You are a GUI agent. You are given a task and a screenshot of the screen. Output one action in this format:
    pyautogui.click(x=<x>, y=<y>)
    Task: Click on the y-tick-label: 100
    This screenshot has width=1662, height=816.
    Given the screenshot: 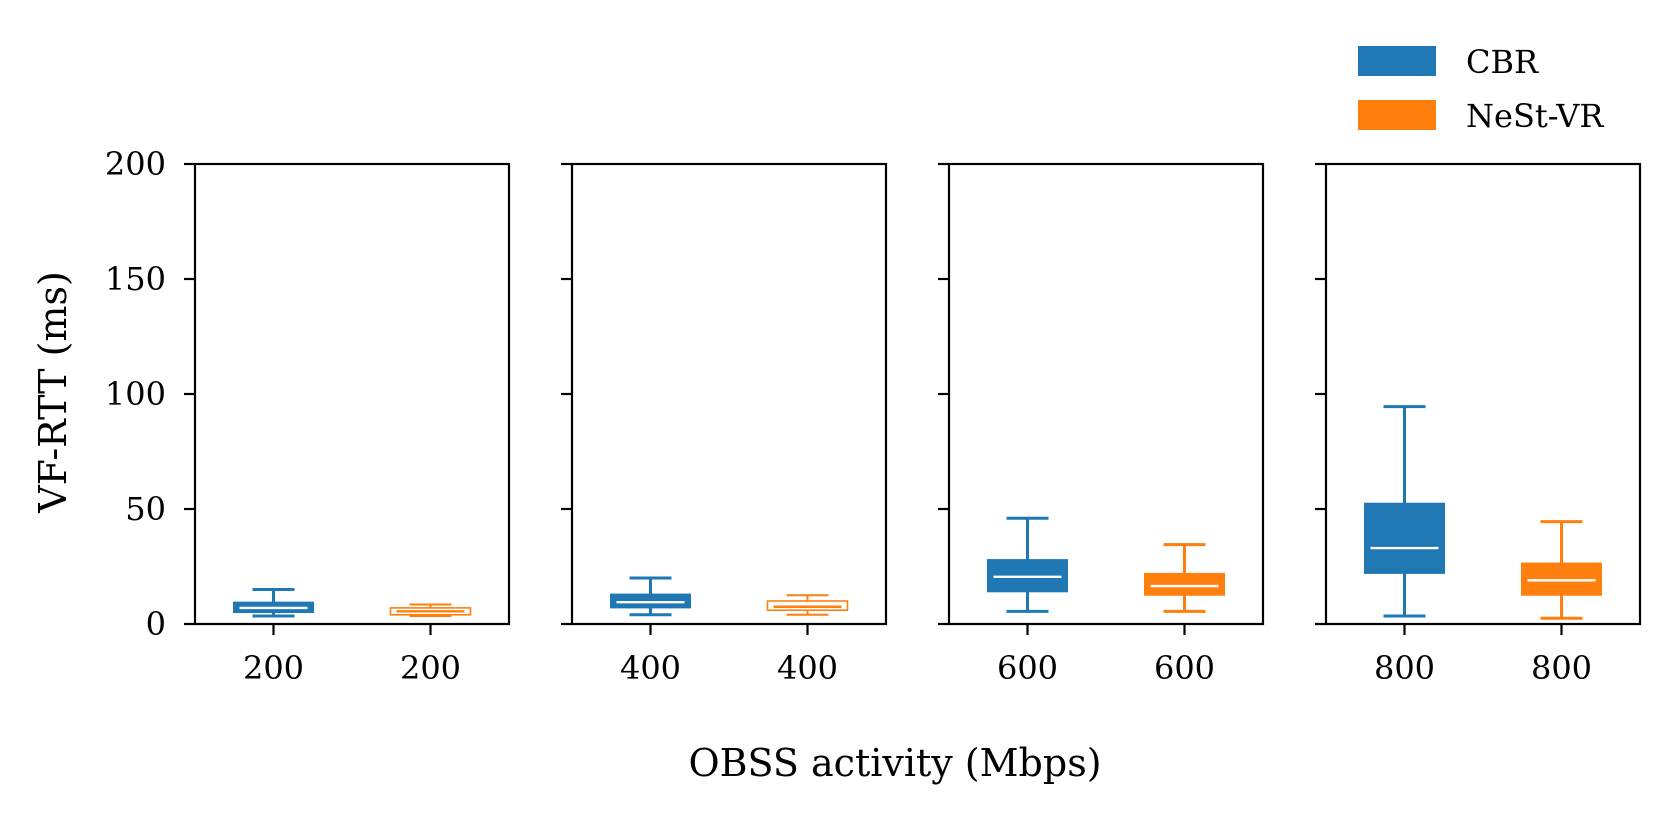 What is the action you would take?
    pyautogui.click(x=135, y=394)
    